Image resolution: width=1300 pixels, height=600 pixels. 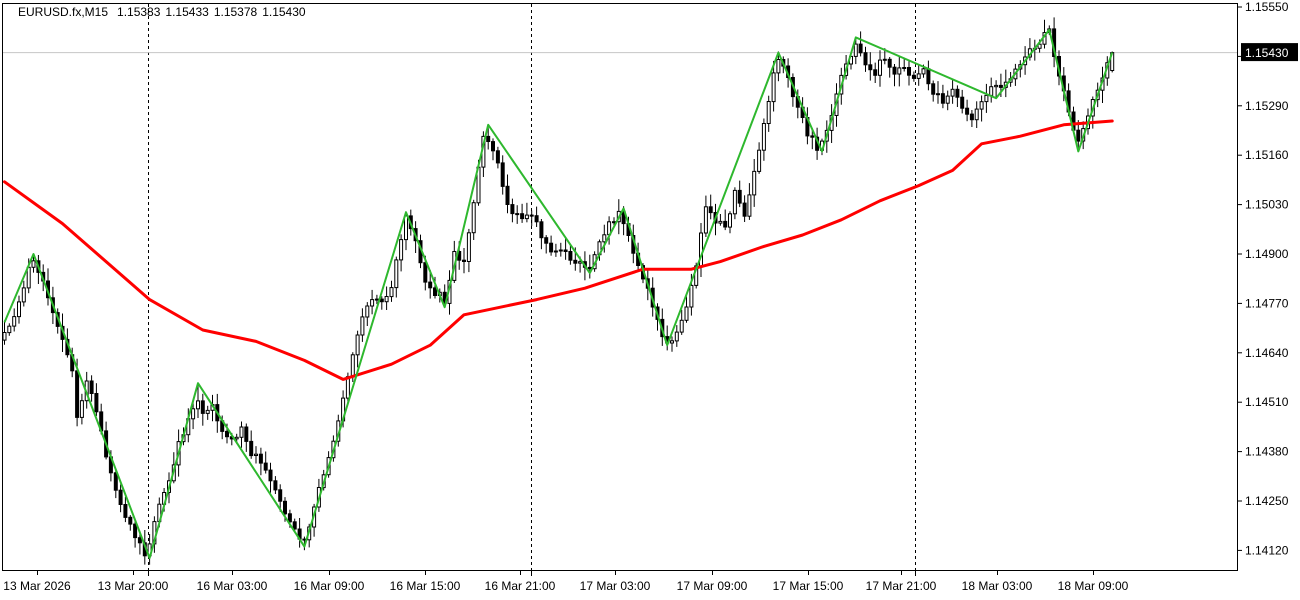 I want to click on bar-high-value: 1.15433, so click(x=187, y=12).